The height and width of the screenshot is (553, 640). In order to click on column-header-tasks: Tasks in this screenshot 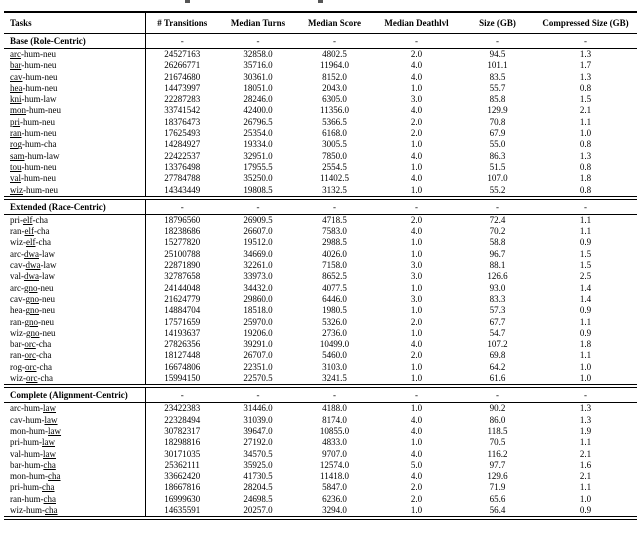, I will do `click(75, 23)`.